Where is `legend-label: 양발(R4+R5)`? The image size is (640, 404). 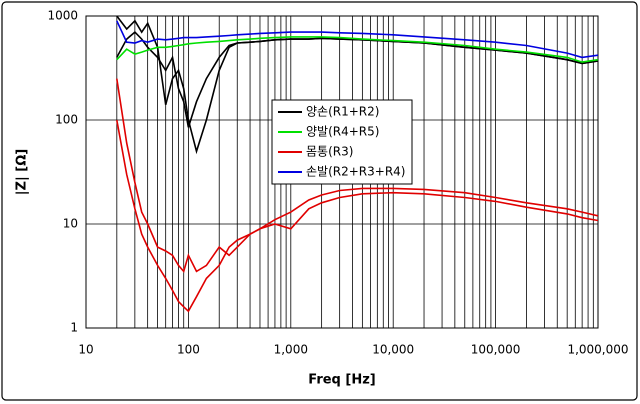
legend-label: 양발(R4+R5) is located at coordinates (342, 132).